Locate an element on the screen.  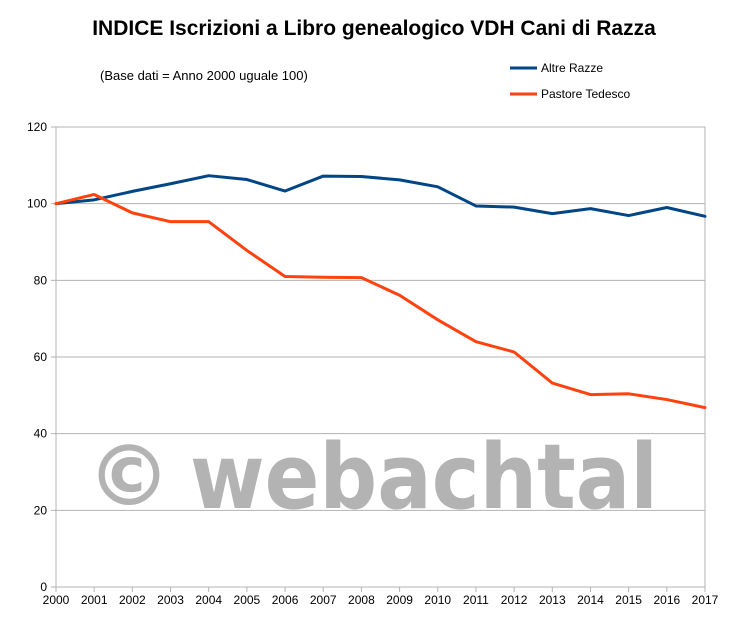
watermark-text: webachtal is located at coordinates (424, 477).